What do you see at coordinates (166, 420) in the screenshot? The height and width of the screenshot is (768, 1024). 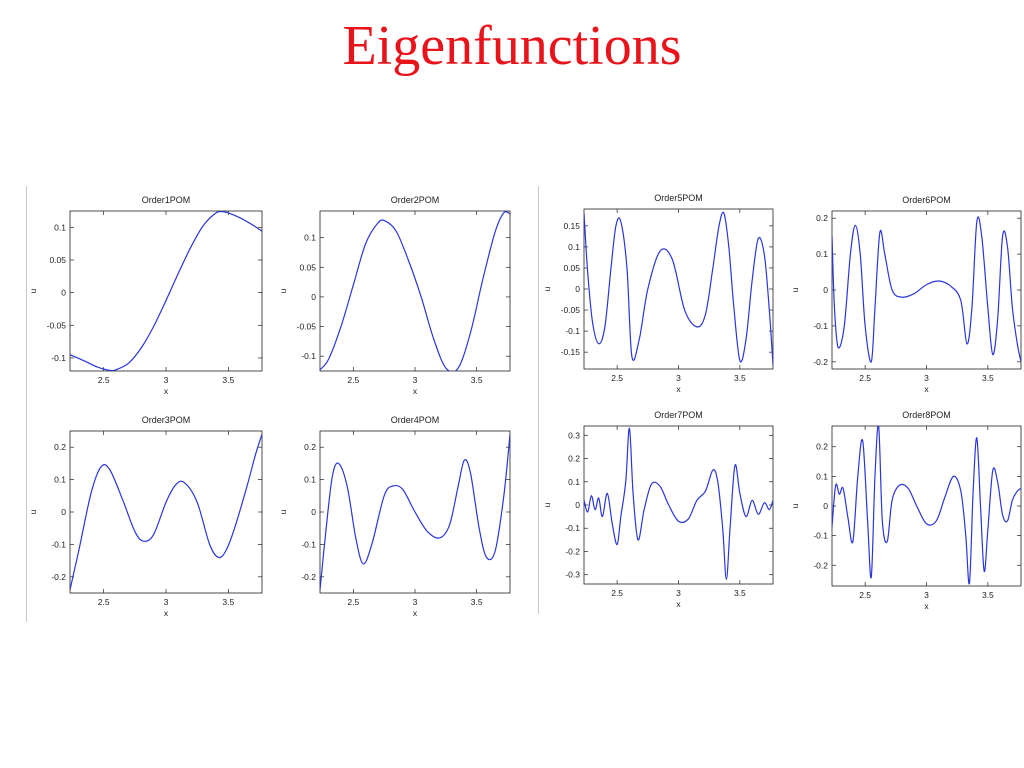 I see `chart-title: Order3POM` at bounding box center [166, 420].